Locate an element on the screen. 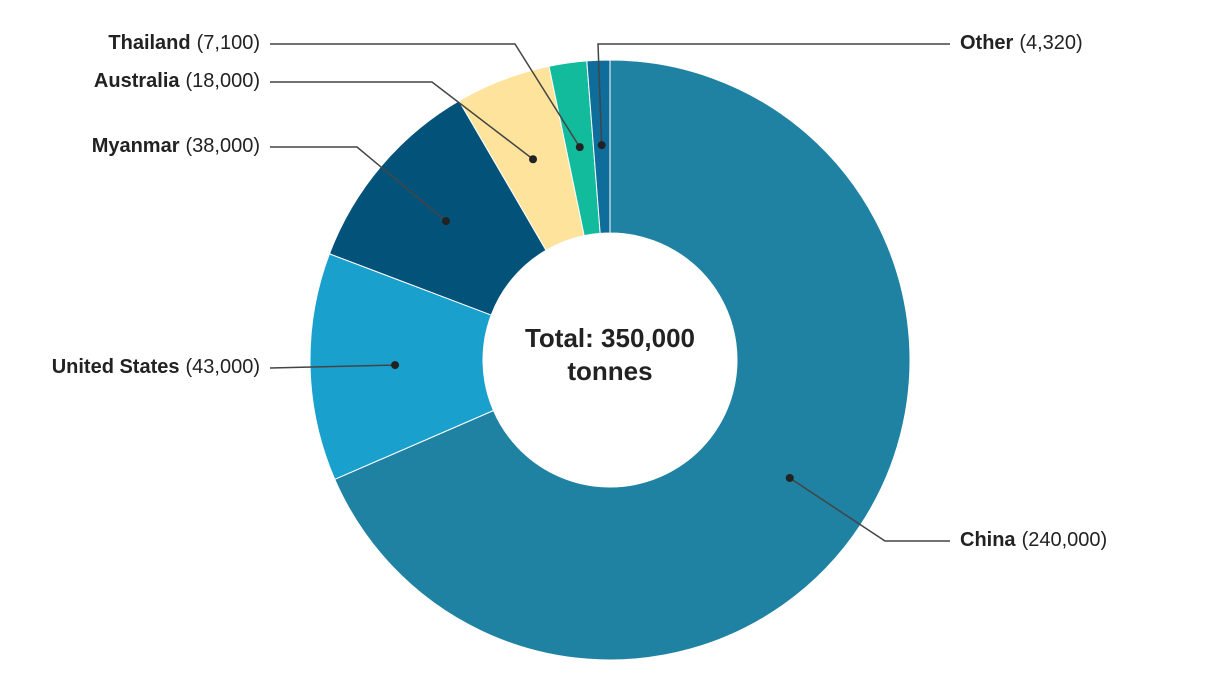  category-label: Myanmar is located at coordinates (136, 146).